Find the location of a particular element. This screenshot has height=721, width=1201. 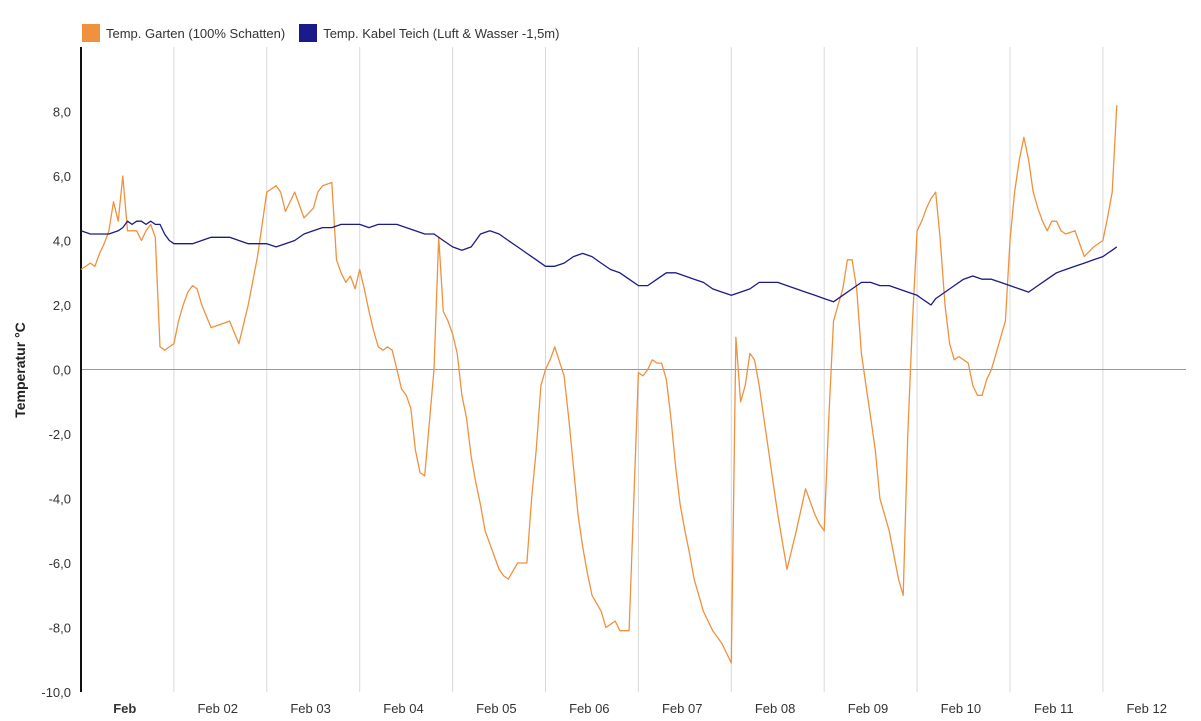

series-line-teich is located at coordinates (599, 263).